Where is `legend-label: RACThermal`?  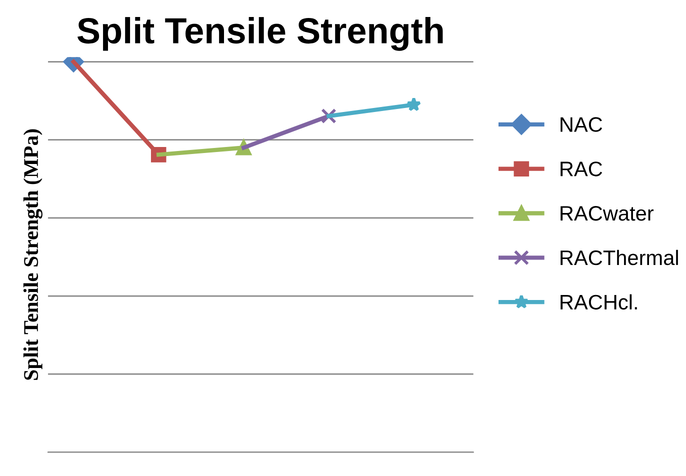 legend-label: RACThermal is located at coordinates (619, 258).